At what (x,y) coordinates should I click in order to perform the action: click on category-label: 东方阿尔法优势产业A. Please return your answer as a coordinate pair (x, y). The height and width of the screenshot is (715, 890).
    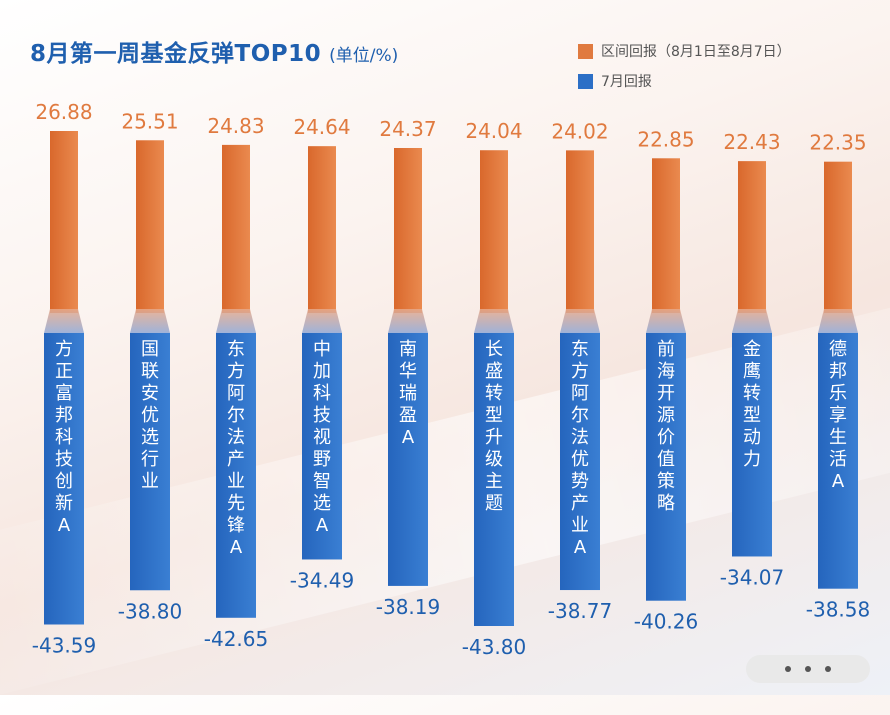
    Looking at the image, I should click on (580, 448).